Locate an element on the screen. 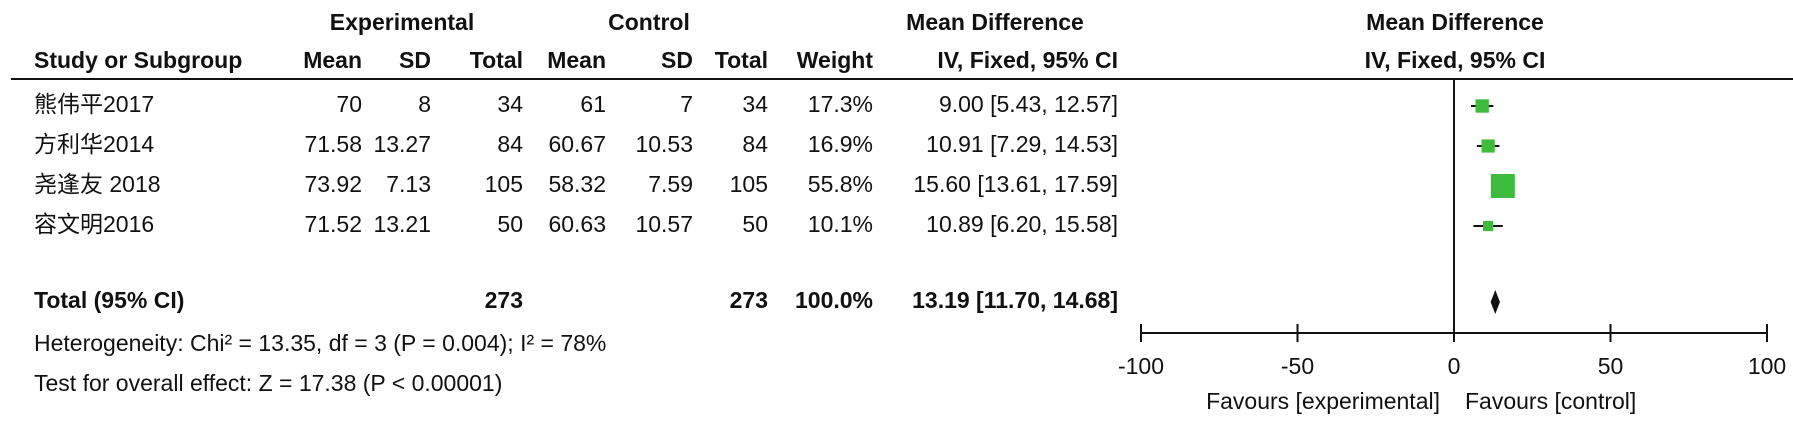  ctl-total: 84 is located at coordinates (755, 144).